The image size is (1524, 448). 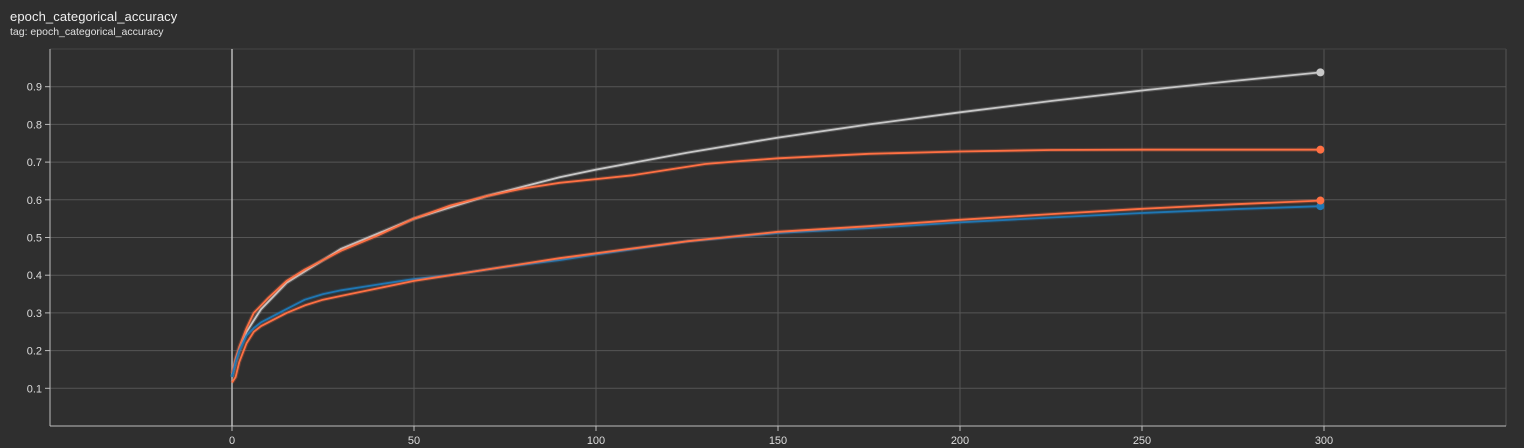 I want to click on chart-title: epoch_categorical_accuracy, so click(x=94, y=16).